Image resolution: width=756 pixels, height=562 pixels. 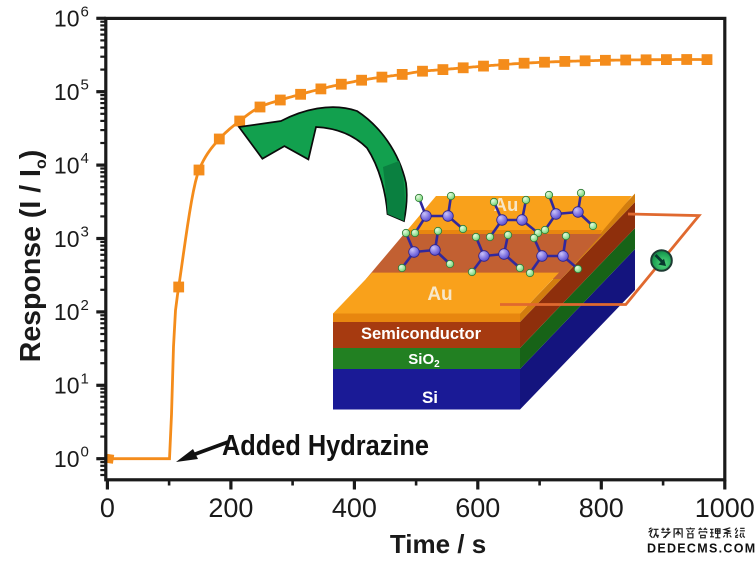 I want to click on svg-text: 5, so click(x=85, y=85).